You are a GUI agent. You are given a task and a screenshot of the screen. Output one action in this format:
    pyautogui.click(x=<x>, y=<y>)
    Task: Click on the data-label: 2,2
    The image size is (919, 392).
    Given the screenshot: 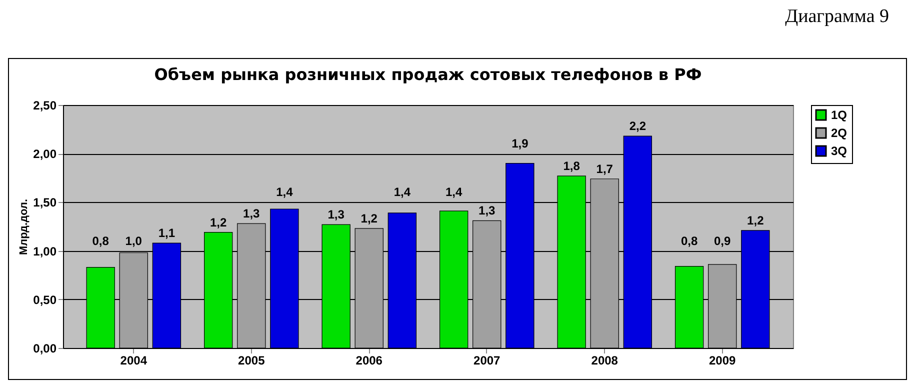 What is the action you would take?
    pyautogui.click(x=637, y=126)
    